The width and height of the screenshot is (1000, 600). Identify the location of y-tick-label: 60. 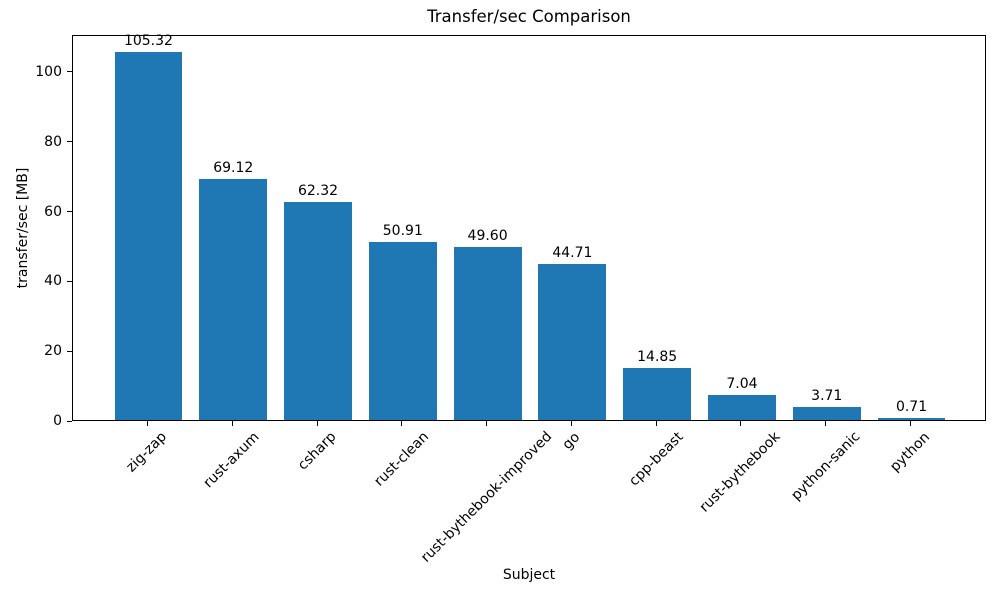
(53, 211).